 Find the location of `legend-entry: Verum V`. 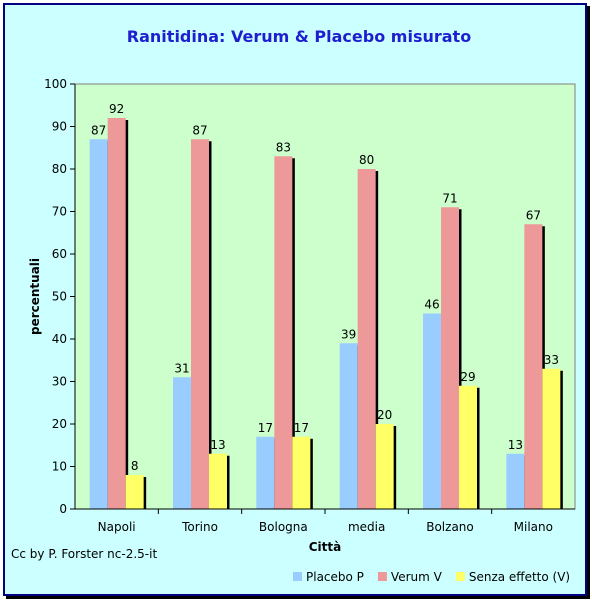

legend-entry: Verum V is located at coordinates (417, 577).